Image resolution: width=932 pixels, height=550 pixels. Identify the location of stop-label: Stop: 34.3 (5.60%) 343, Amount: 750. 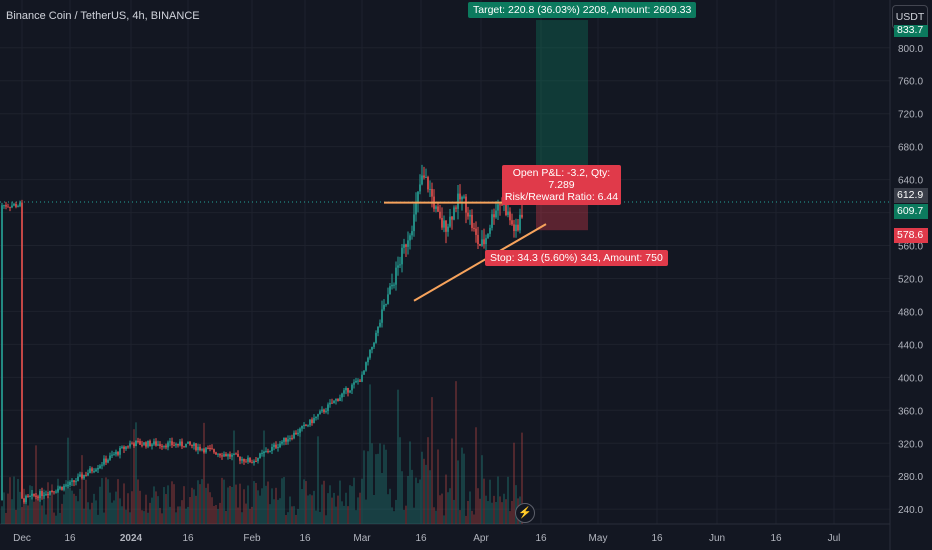
(576, 258).